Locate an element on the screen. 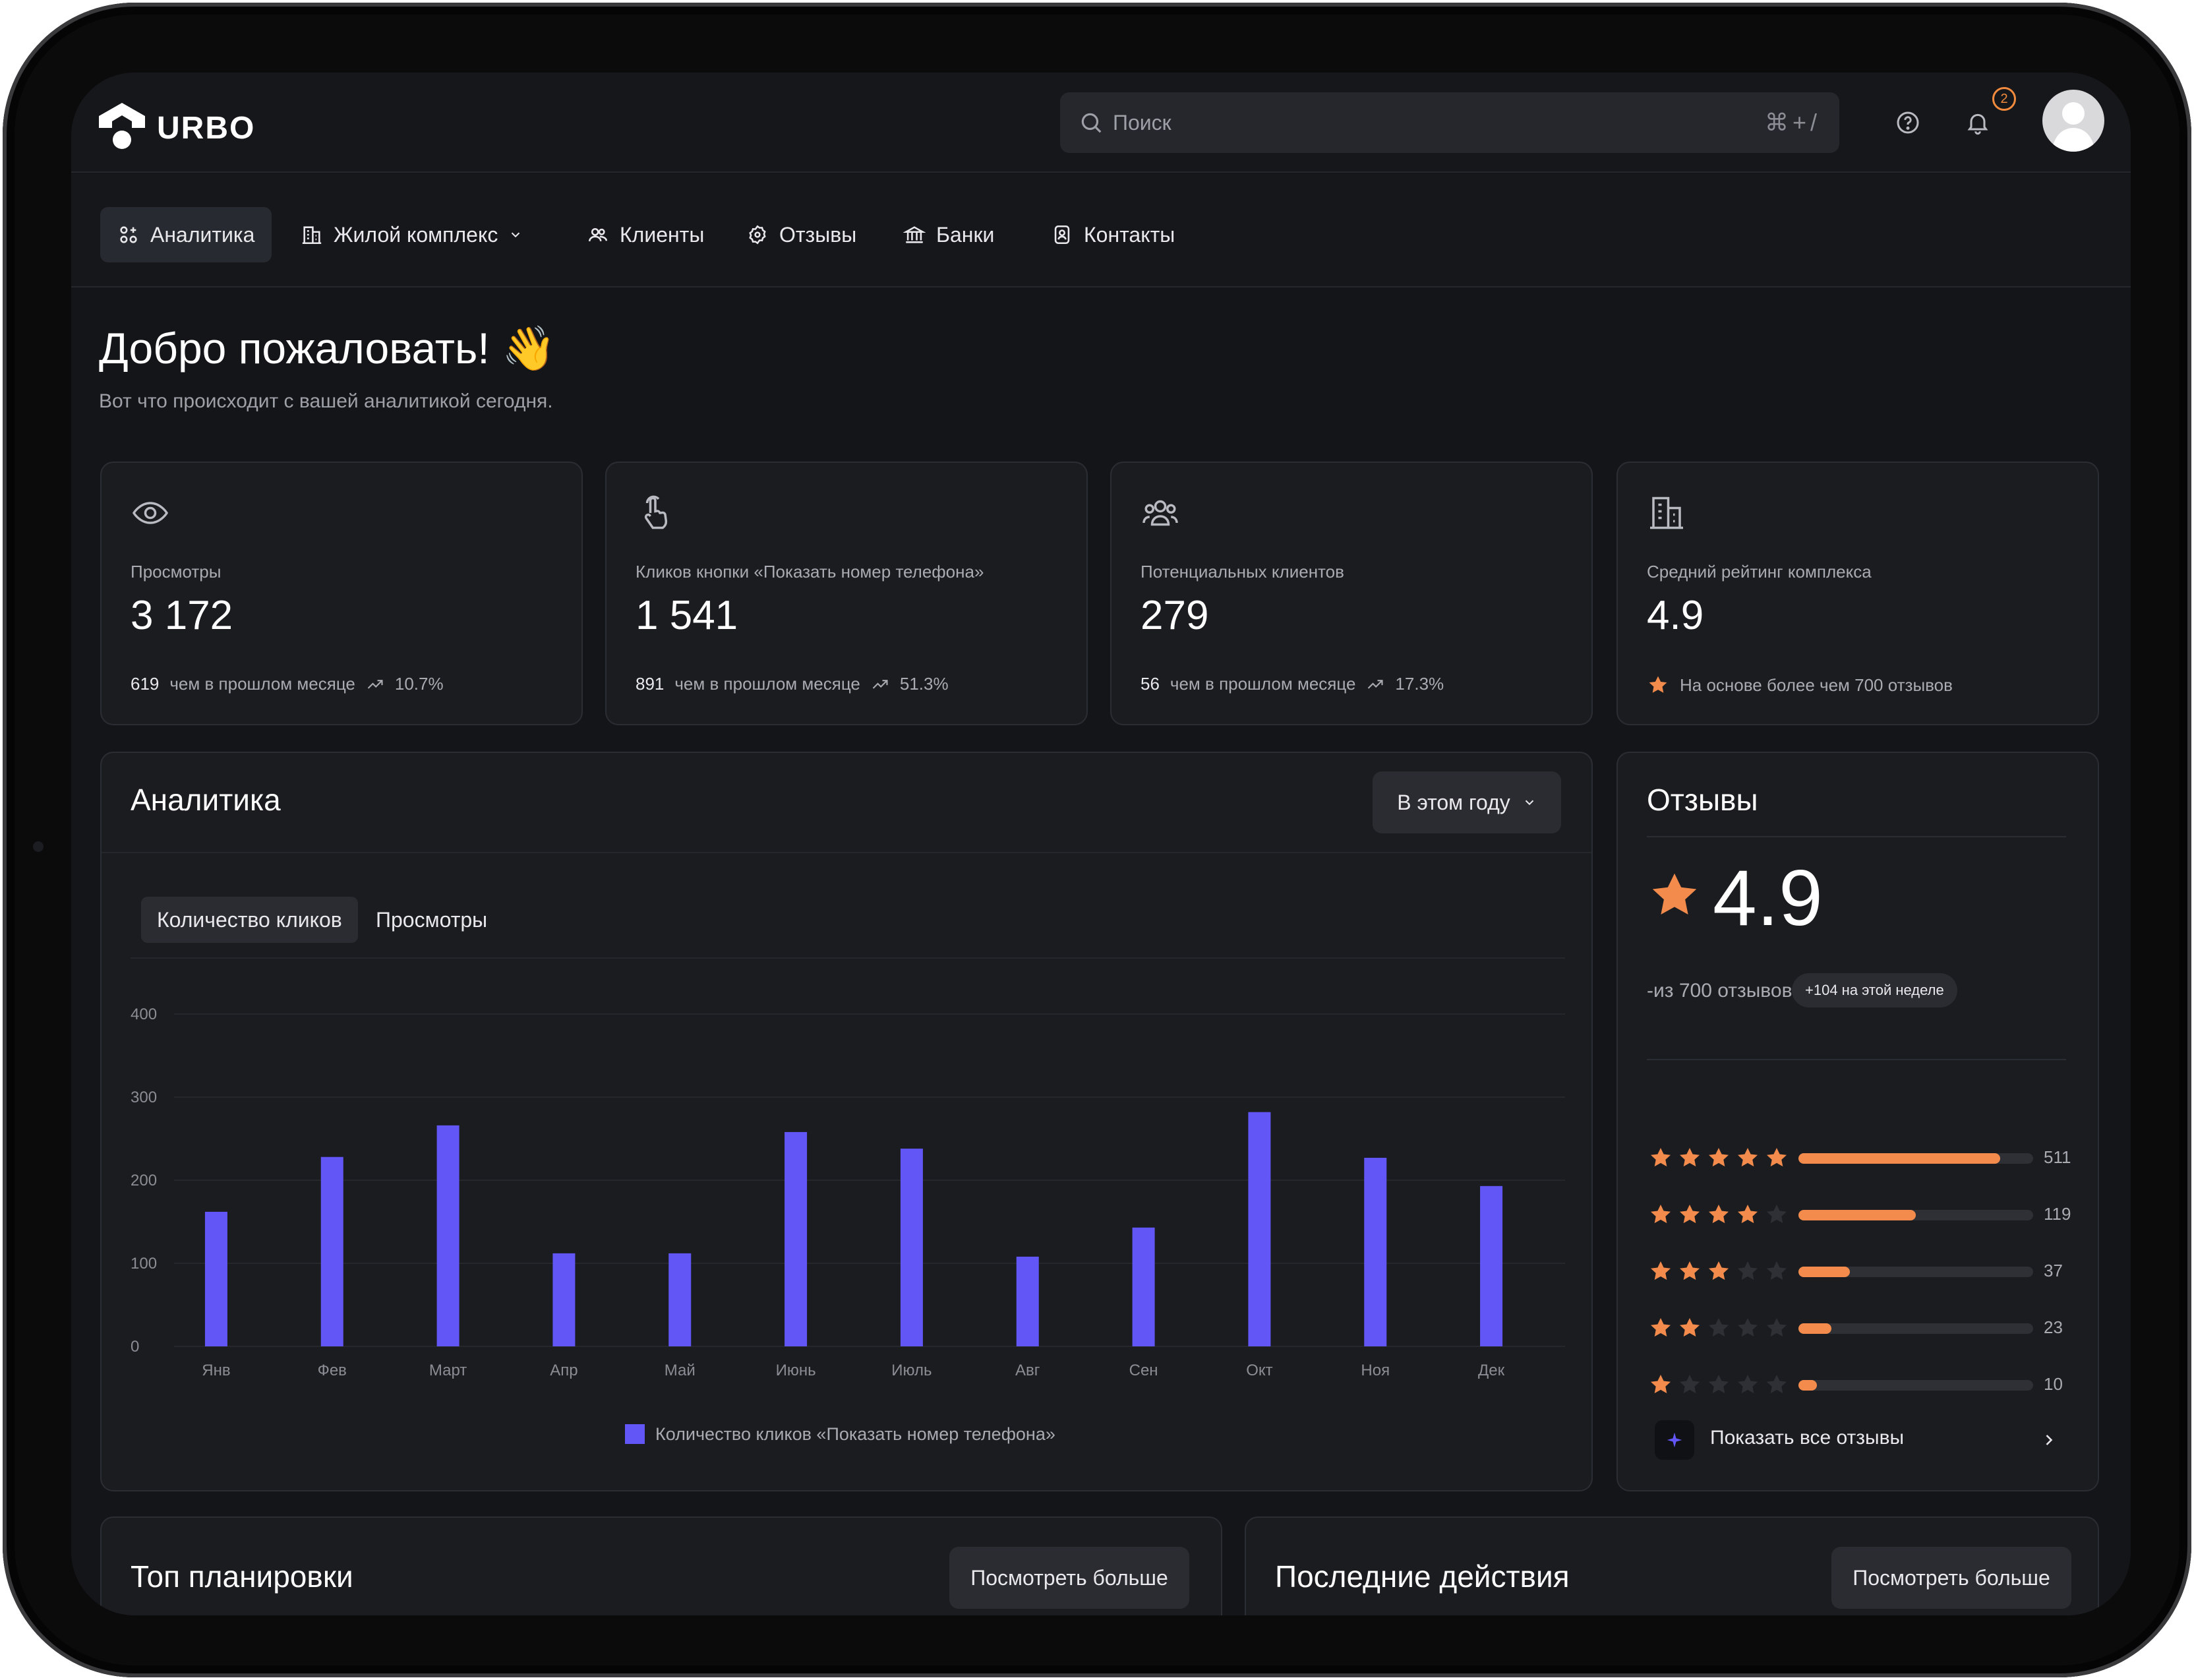 The width and height of the screenshot is (2194, 1680). search-input is located at coordinates (1439, 122).